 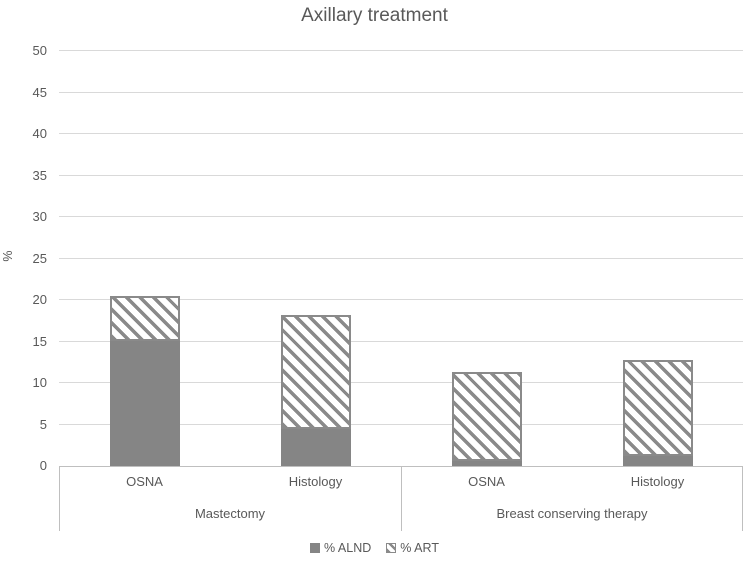 I want to click on legend-item: % ART, so click(x=412, y=548).